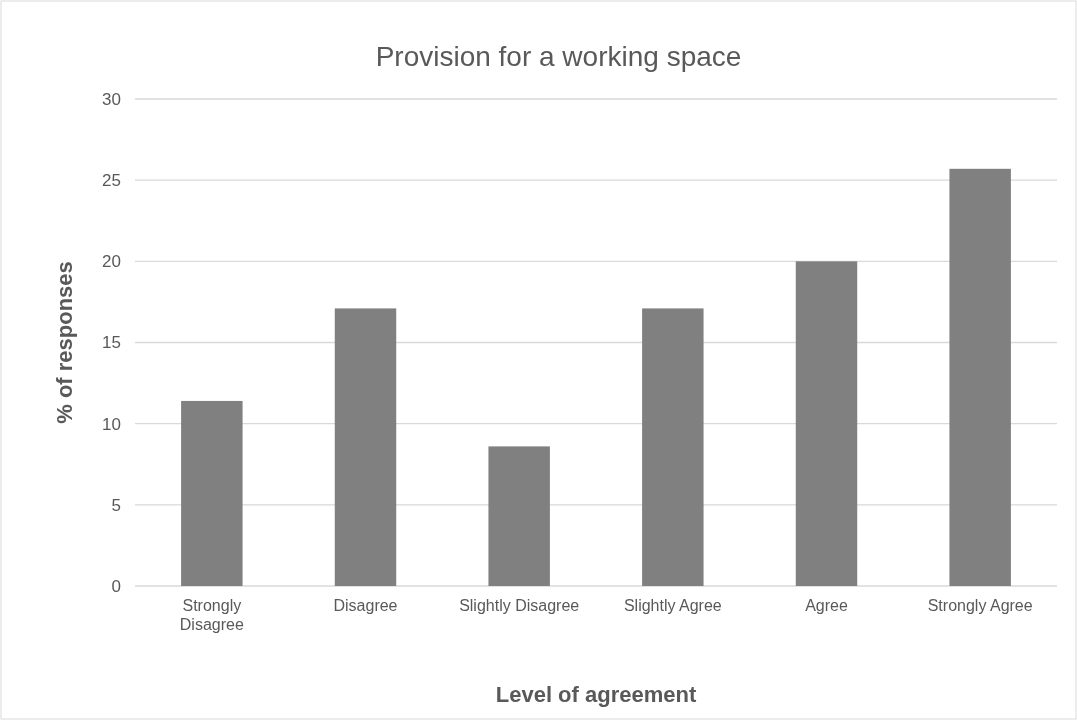 The image size is (1077, 720). I want to click on x-tick-label: Strongly Agree, so click(980, 606).